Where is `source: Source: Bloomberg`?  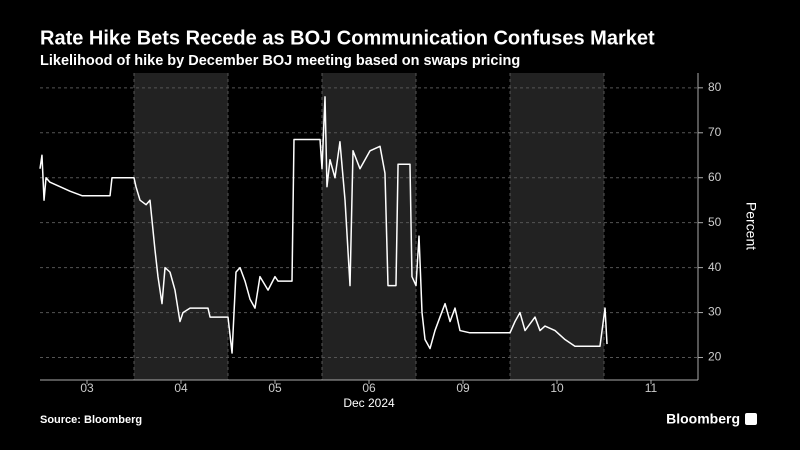
source: Source: Bloomberg is located at coordinates (91, 420).